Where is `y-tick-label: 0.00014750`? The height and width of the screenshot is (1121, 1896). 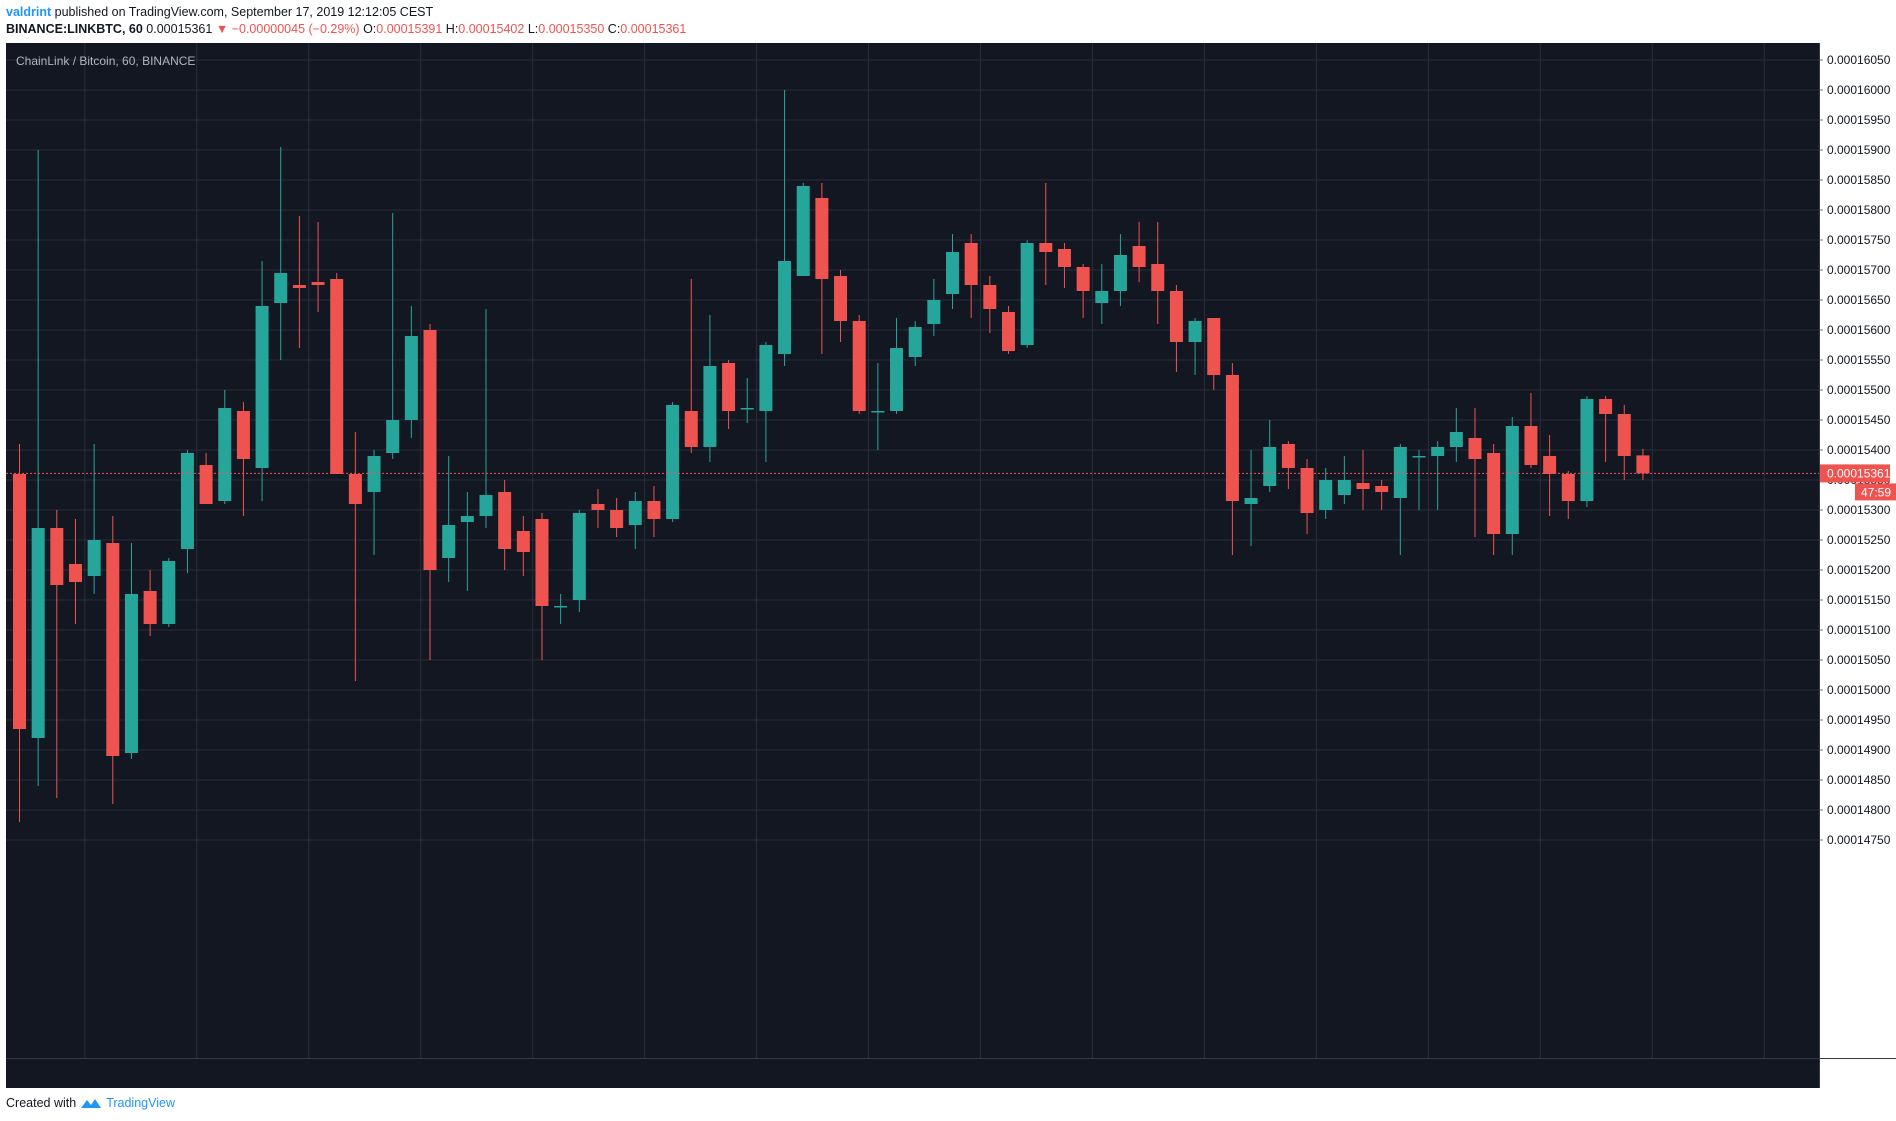 y-tick-label: 0.00014750 is located at coordinates (1859, 840).